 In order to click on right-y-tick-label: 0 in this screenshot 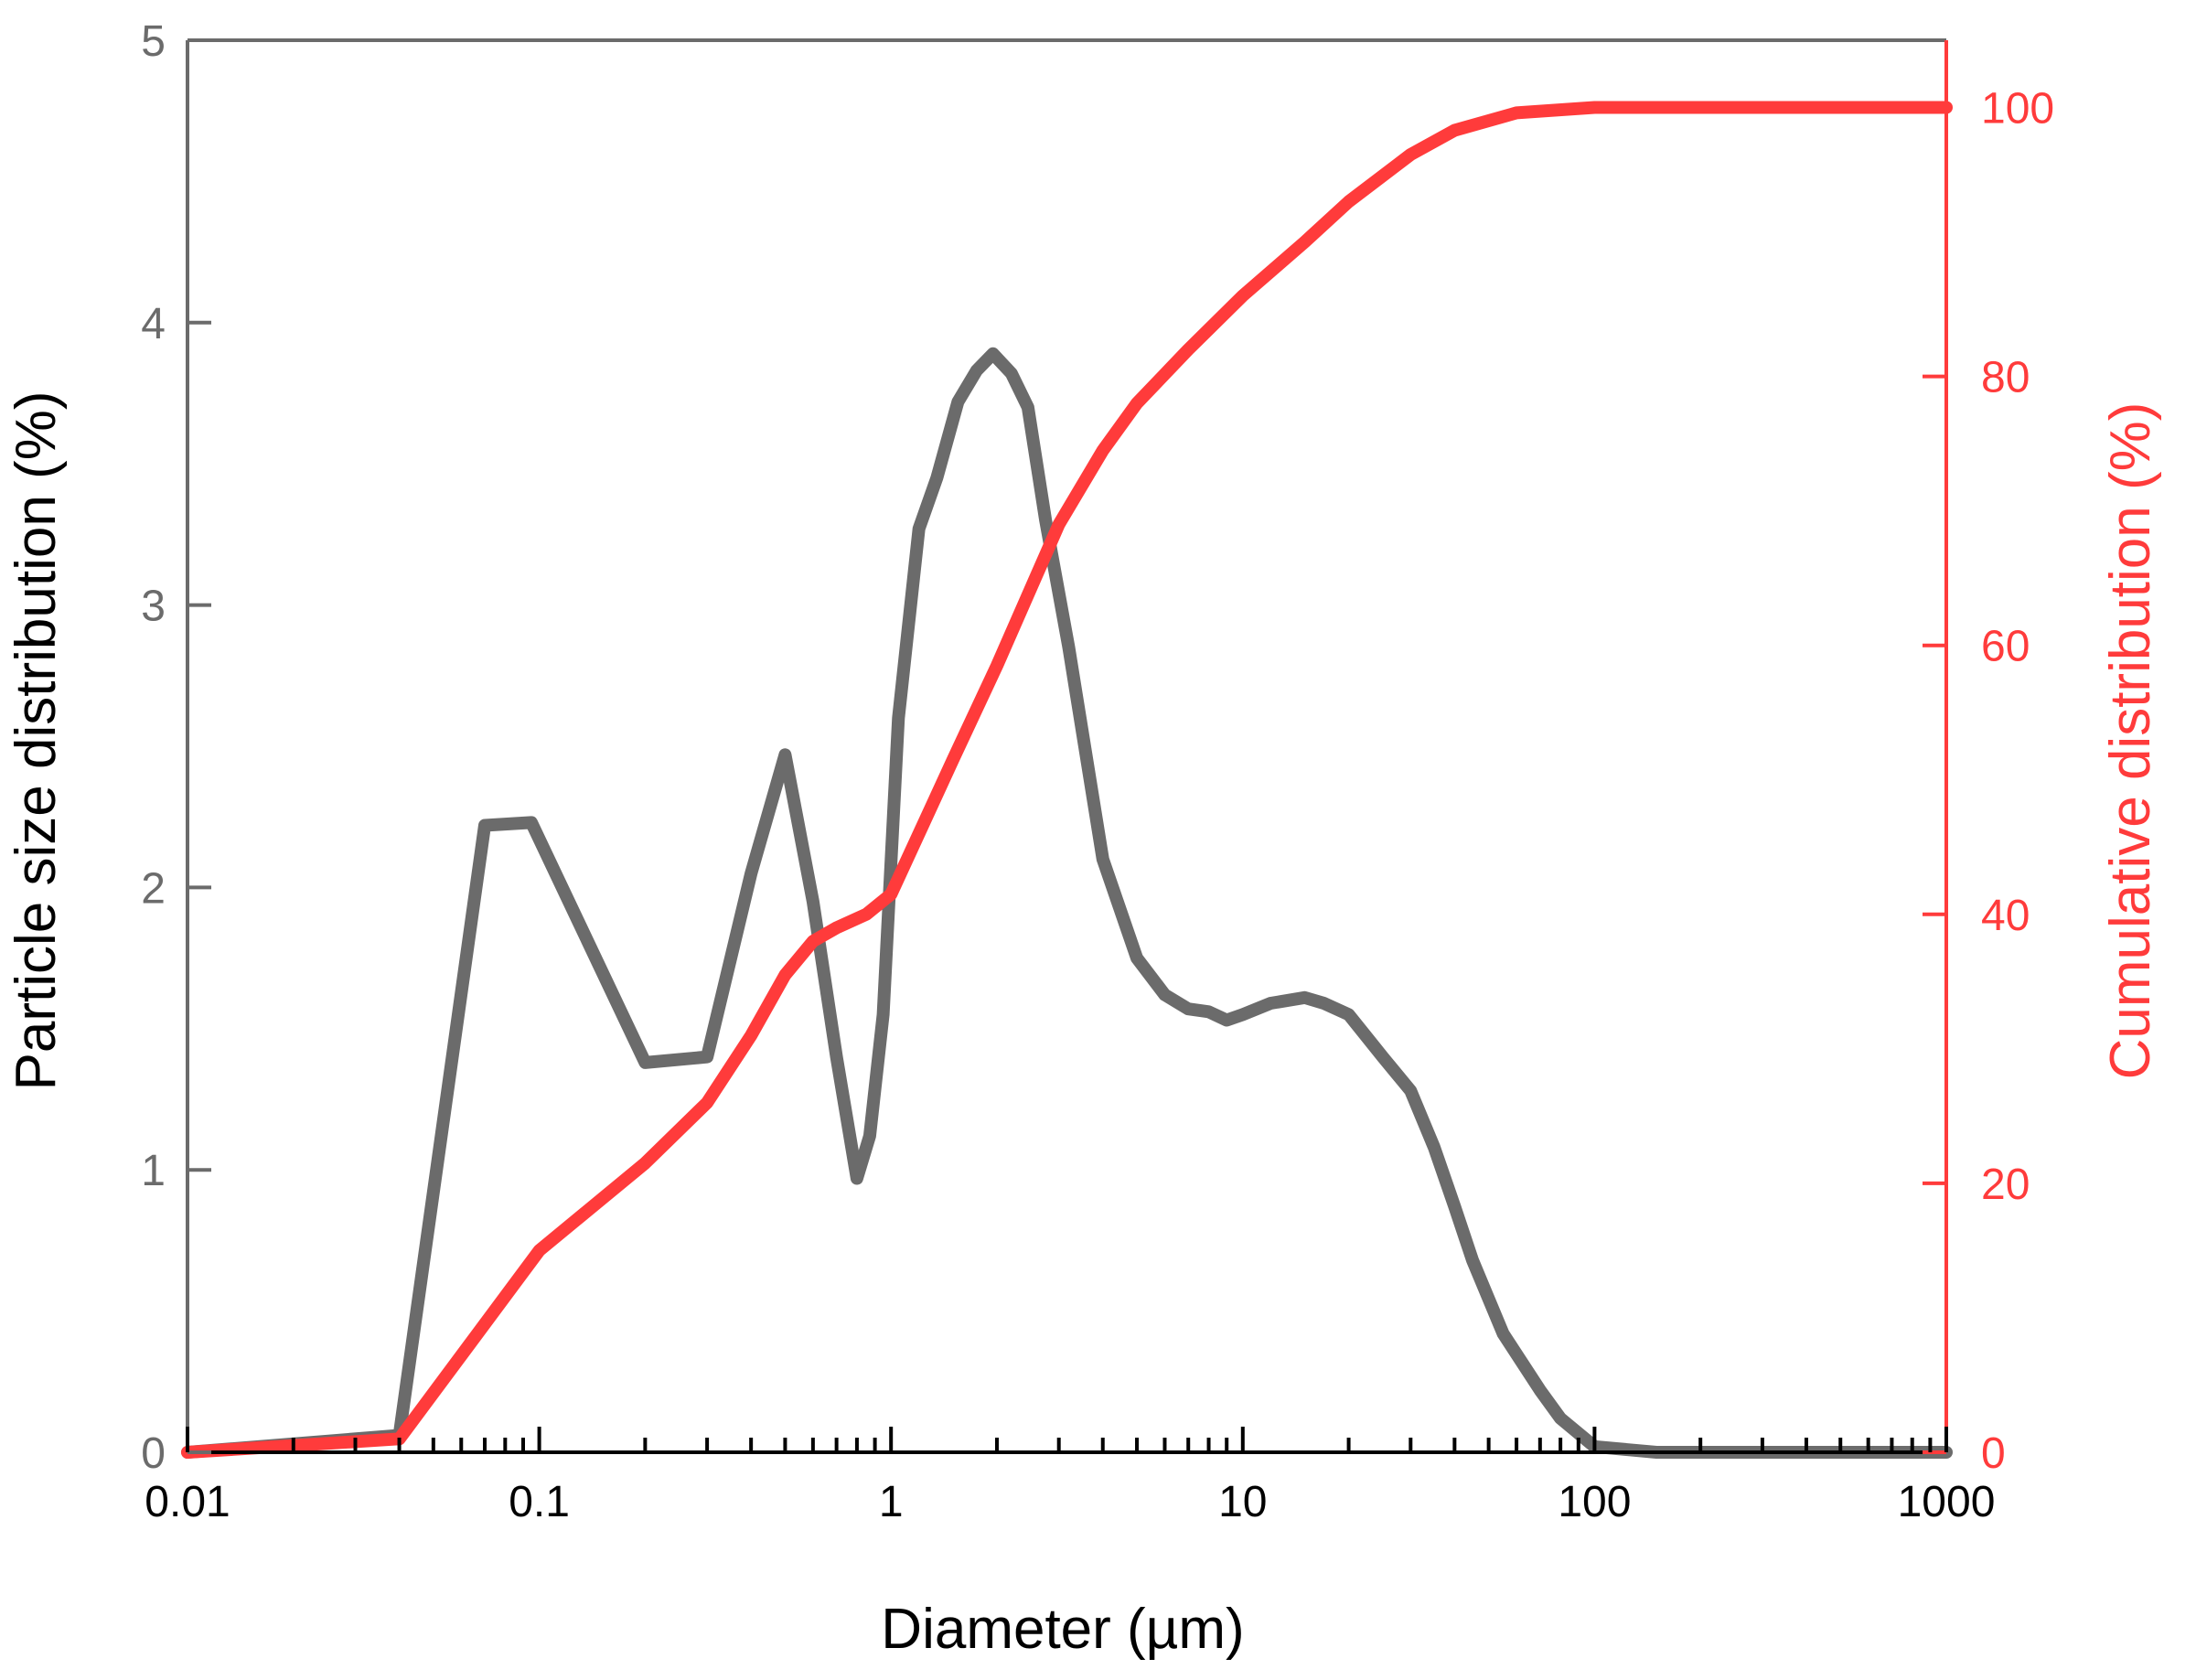, I will do `click(1993, 1453)`.